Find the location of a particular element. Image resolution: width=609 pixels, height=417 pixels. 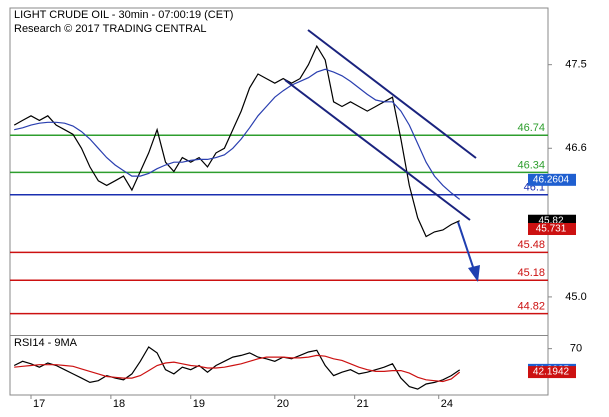

level-label: 45.48 is located at coordinates (531, 245).